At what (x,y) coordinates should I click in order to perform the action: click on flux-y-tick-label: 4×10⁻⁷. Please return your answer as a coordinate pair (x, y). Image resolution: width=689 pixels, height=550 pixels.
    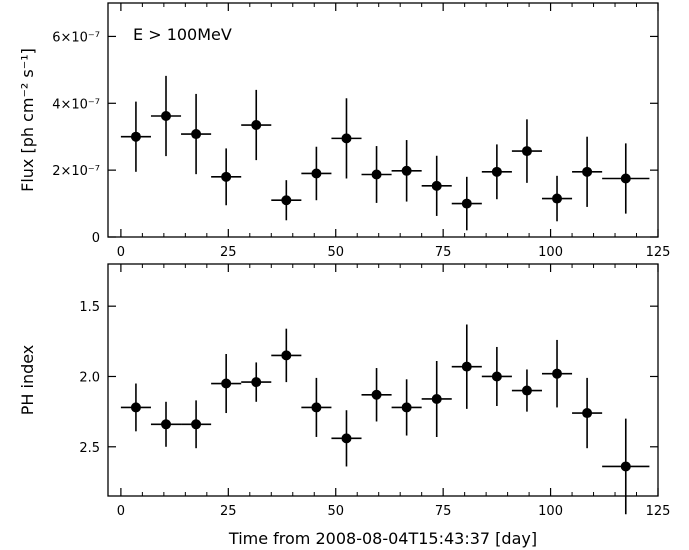
    Looking at the image, I should click on (76, 104).